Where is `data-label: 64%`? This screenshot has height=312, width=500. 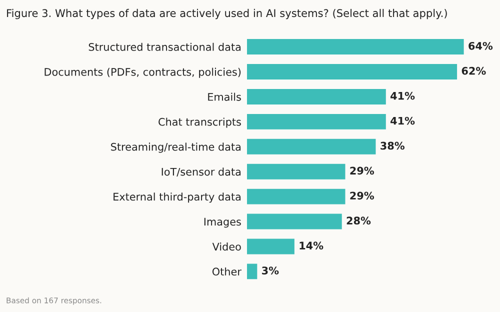
data-label: 64% is located at coordinates (480, 46).